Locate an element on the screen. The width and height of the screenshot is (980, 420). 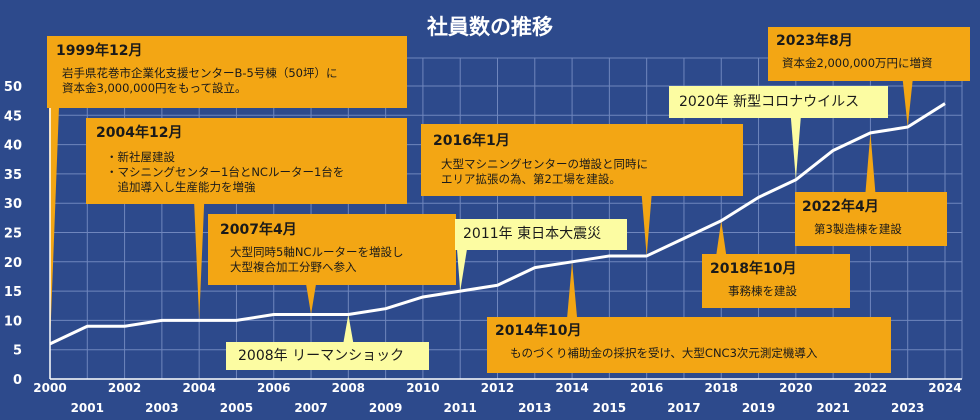
callout-2008-lehman-shock: 2008年 リーマンショック is located at coordinates (327, 356).